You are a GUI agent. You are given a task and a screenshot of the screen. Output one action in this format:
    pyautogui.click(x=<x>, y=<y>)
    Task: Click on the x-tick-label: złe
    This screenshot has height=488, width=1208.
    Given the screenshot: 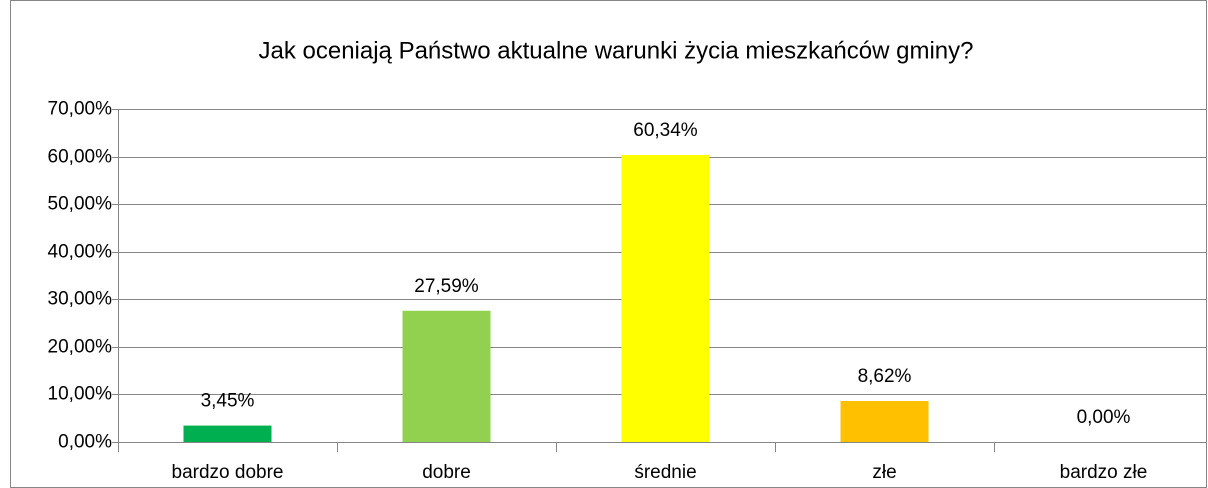 What is the action you would take?
    pyautogui.click(x=884, y=472)
    